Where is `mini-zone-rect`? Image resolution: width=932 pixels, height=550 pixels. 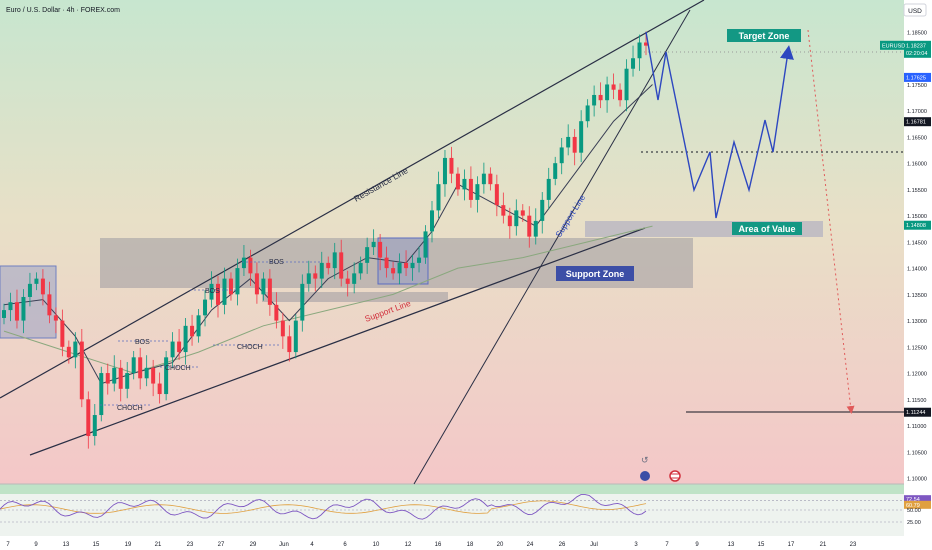 mini-zone-rect is located at coordinates (355, 297).